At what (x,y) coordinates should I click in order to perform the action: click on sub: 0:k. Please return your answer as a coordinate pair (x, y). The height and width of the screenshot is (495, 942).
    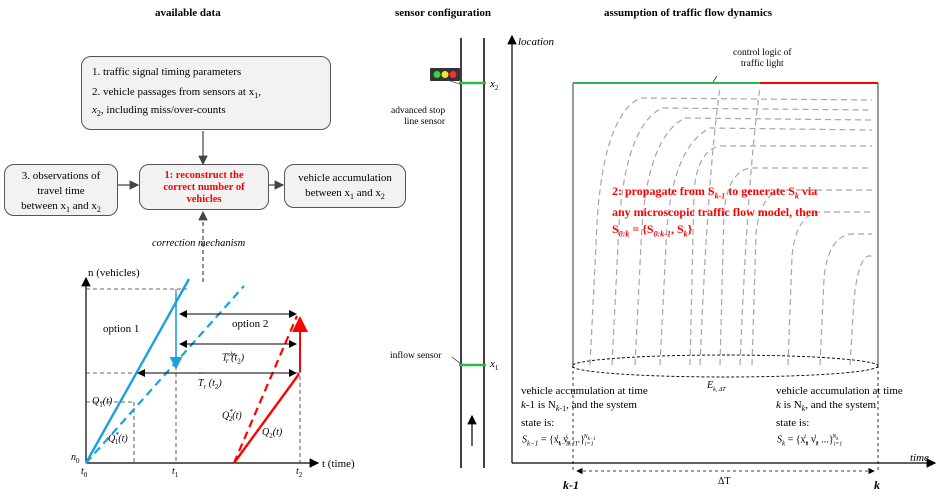
    Looking at the image, I should click on (624, 234).